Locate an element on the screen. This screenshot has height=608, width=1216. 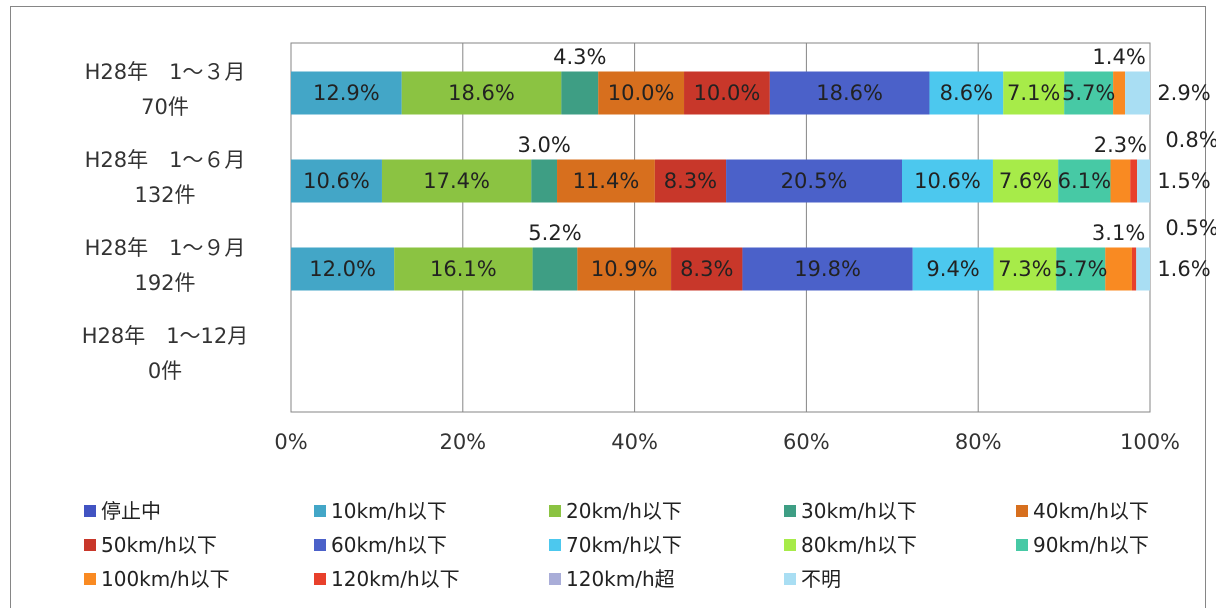
data-label: 2.3% is located at coordinates (1120, 145).